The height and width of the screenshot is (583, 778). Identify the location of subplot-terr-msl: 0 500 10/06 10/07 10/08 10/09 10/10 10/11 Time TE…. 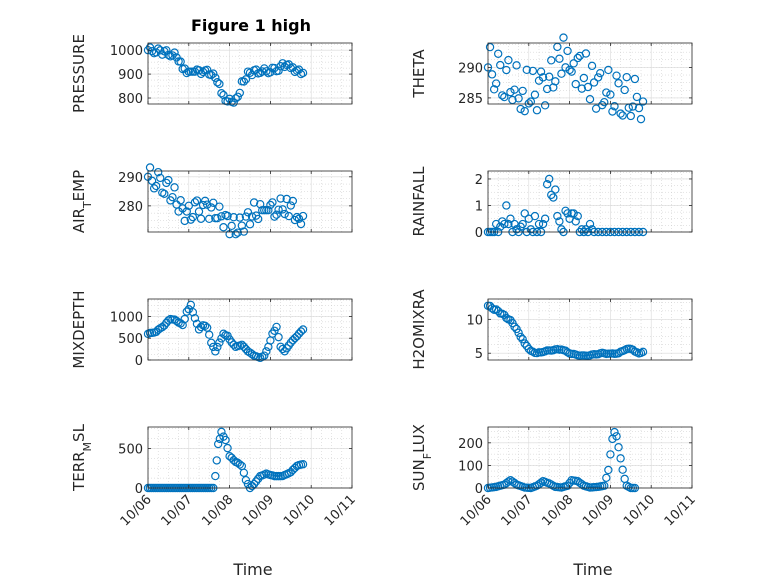
(214, 501).